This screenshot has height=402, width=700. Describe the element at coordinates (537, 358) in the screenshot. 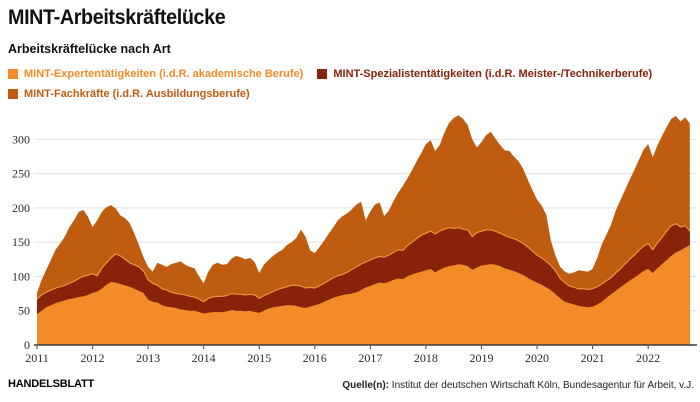

I see `axis-label: 2020` at that location.